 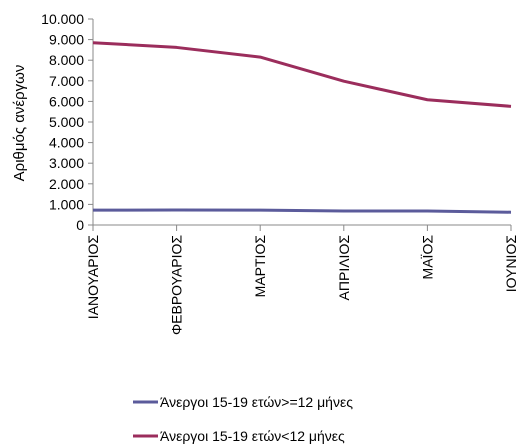 I want to click on x-tick-label: ΑΠΡΙΛΙΟΣ, so click(x=344, y=268).